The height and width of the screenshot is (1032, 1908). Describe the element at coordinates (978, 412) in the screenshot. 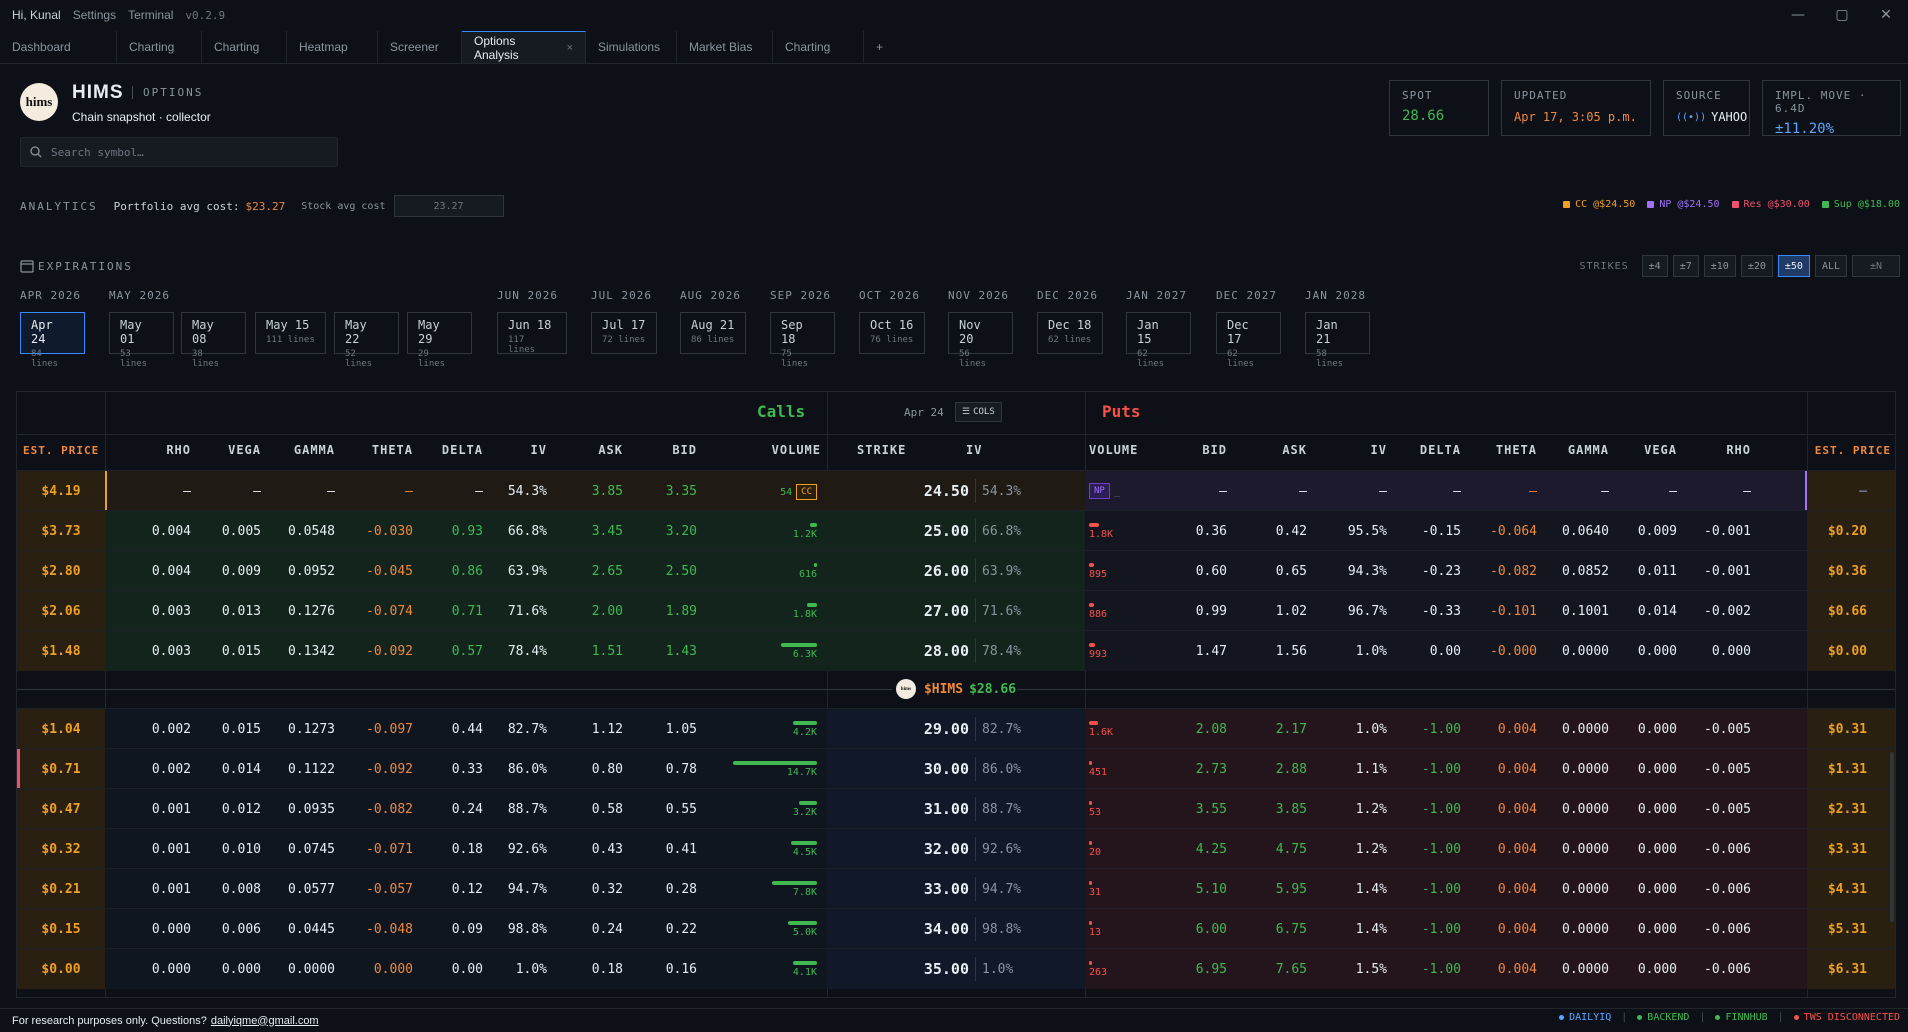

I see `cols-button: ☰ COLS` at that location.